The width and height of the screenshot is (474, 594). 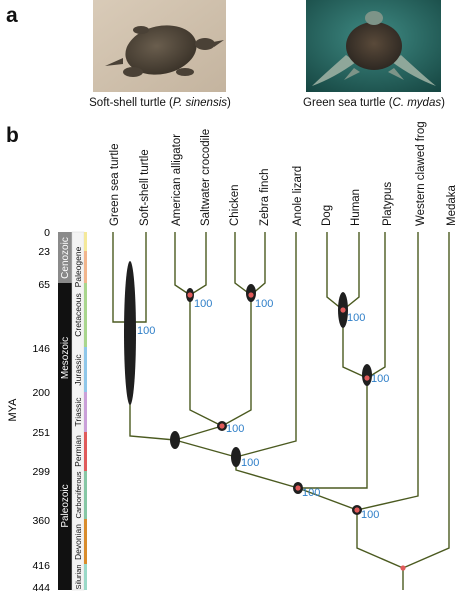 I want to click on branch-eutherians-stem, so click(x=355, y=344).